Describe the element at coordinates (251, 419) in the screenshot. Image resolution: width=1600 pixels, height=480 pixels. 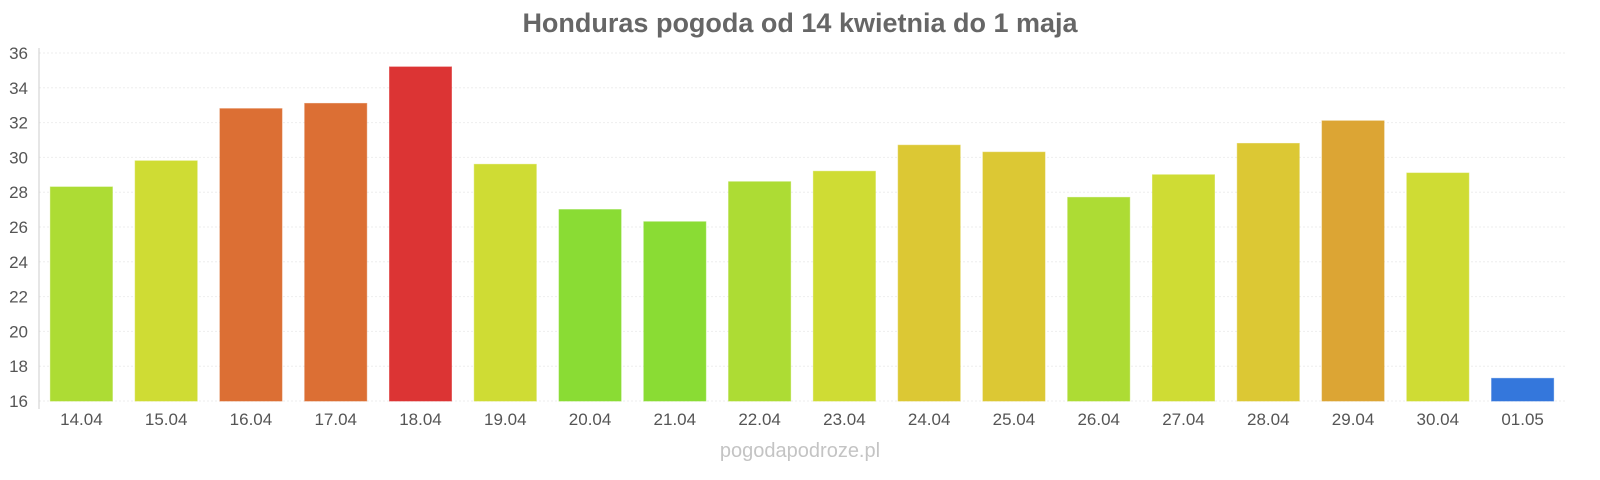
I see `x-tick-label: 16.04` at that location.